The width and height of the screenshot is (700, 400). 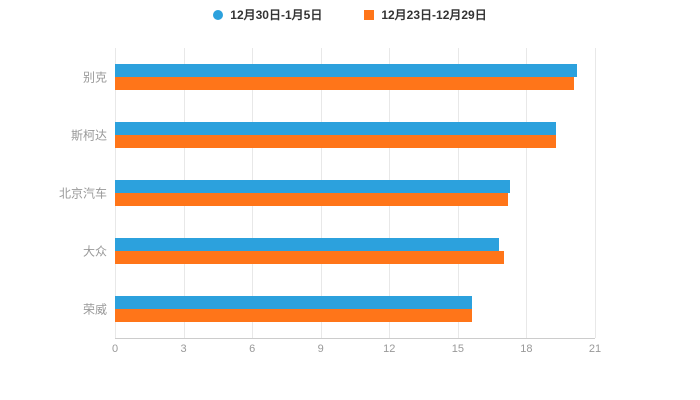 I want to click on x-tick-label-21: 21, so click(x=595, y=349).